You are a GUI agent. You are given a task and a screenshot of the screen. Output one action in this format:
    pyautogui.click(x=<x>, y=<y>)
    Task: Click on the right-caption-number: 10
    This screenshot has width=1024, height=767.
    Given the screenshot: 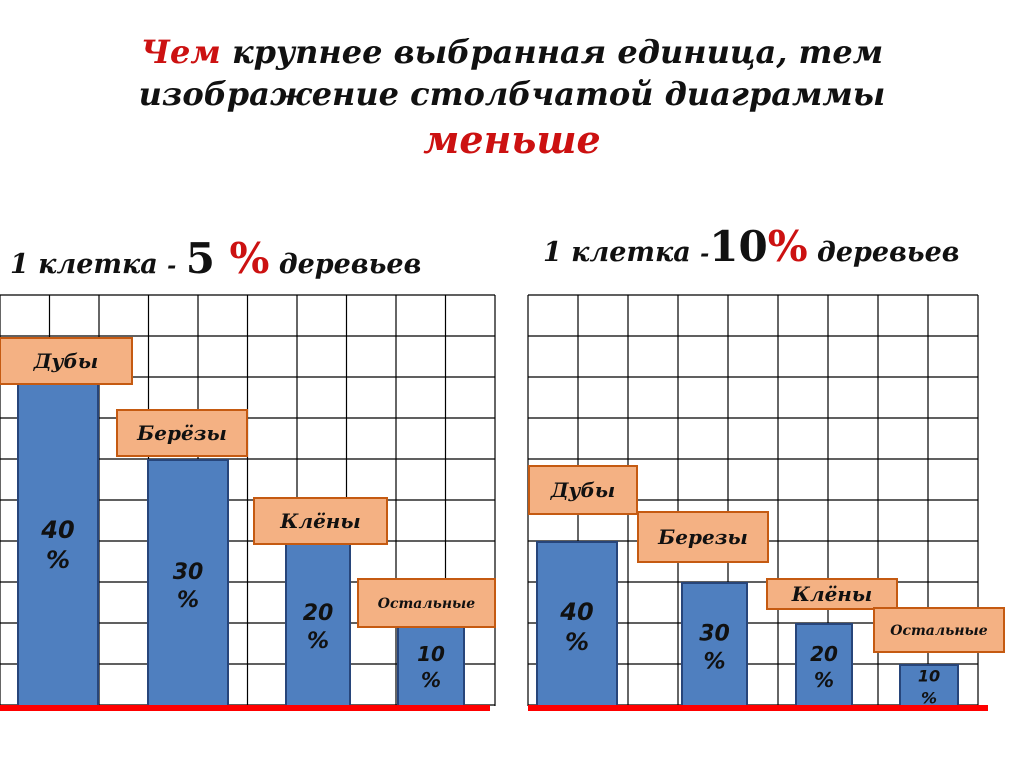 What is the action you would take?
    pyautogui.click(x=738, y=246)
    